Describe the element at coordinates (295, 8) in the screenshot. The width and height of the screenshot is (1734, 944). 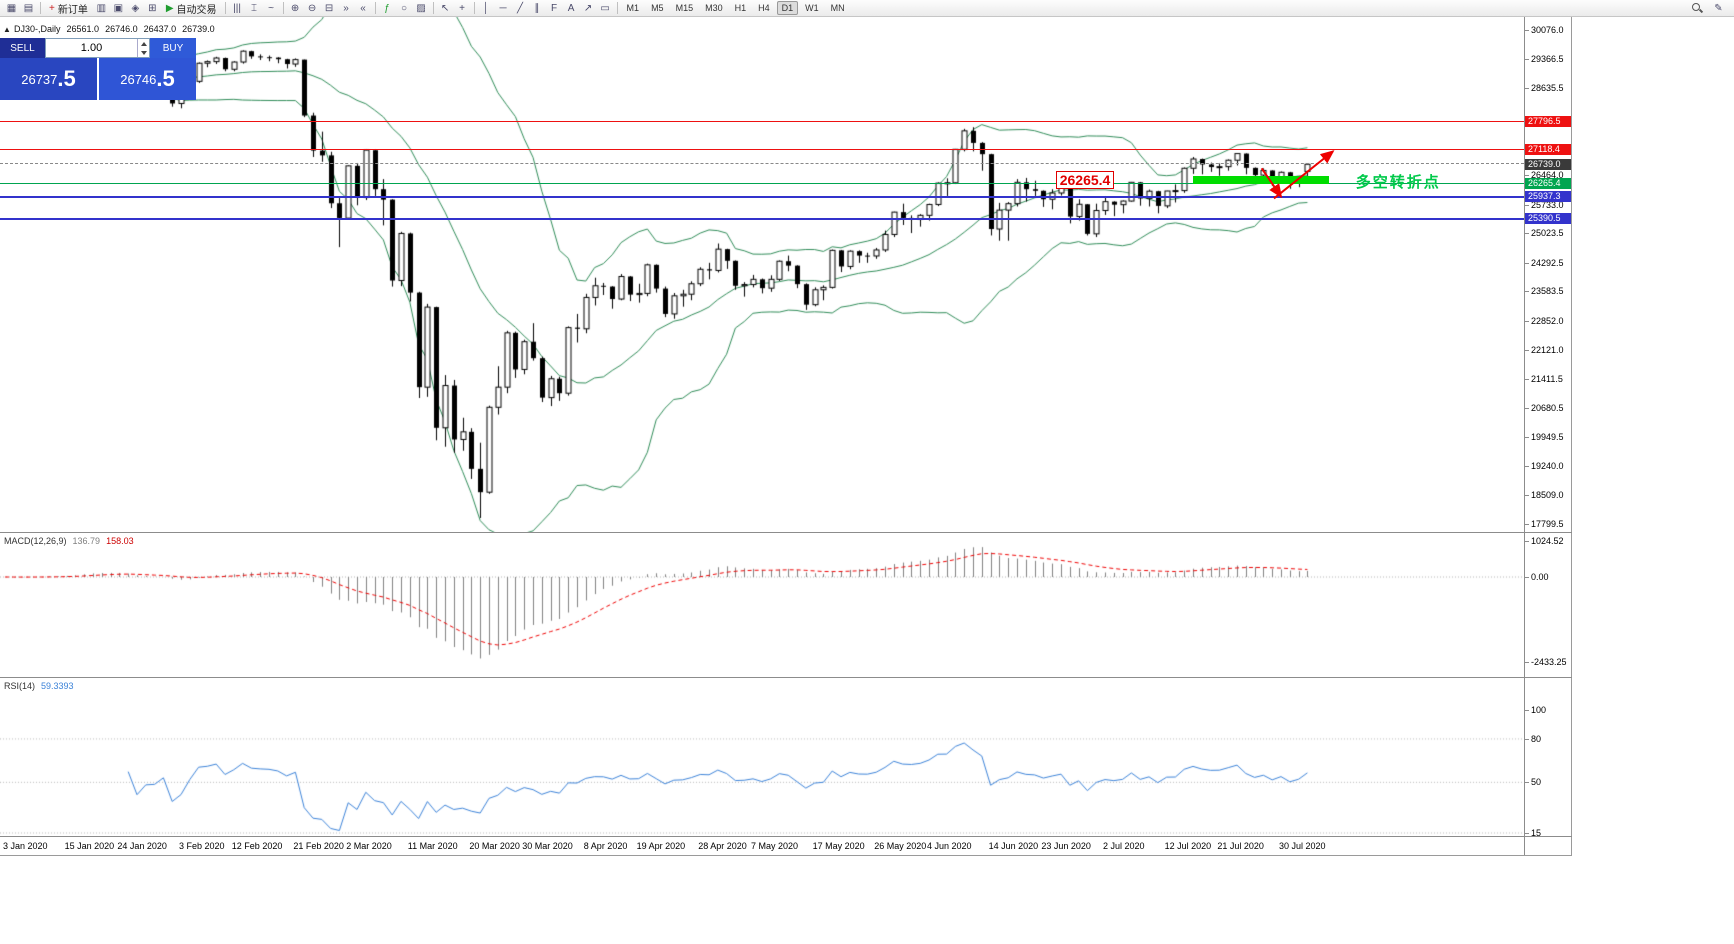
I see `zoom-in-icon: ⊕` at that location.